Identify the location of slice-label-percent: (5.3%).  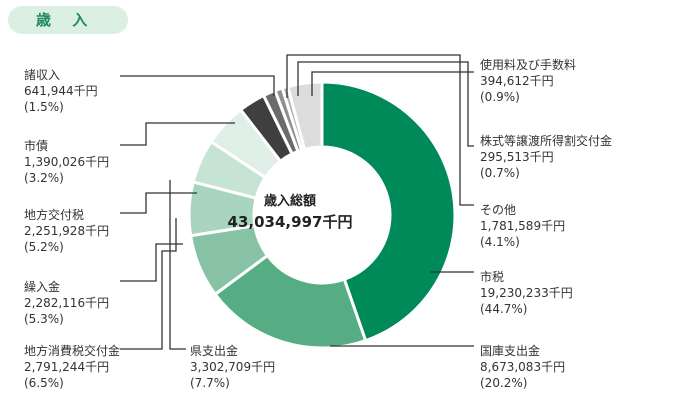
(44, 319).